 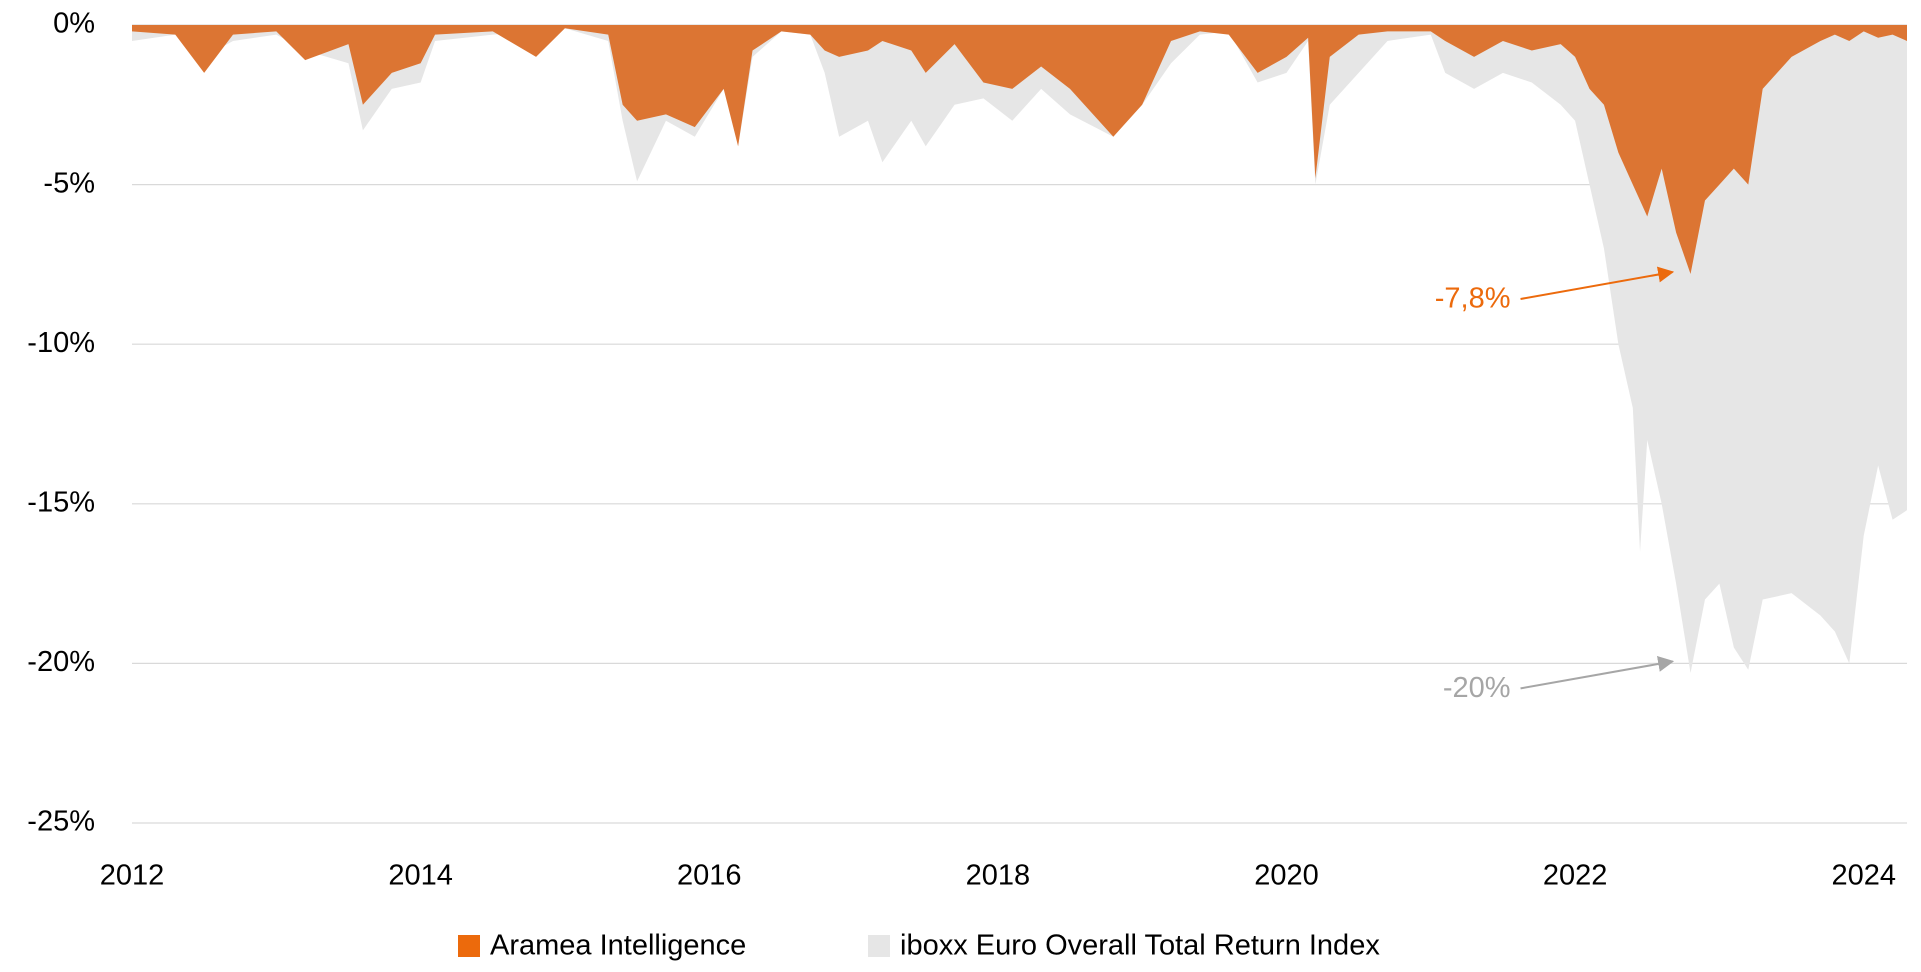 What do you see at coordinates (61, 502) in the screenshot?
I see `y-tick-label: -15%` at bounding box center [61, 502].